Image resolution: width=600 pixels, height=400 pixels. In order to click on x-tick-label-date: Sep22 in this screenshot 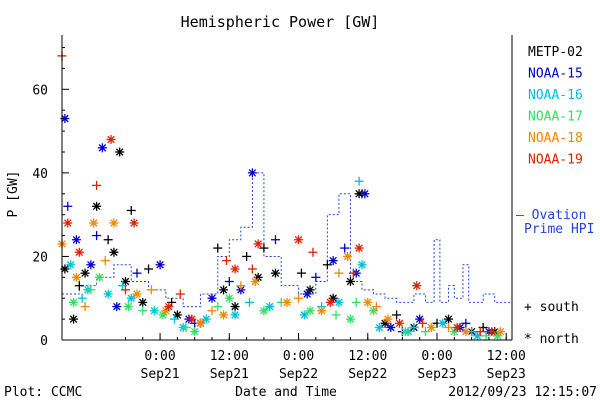, I will do `click(298, 374)`.